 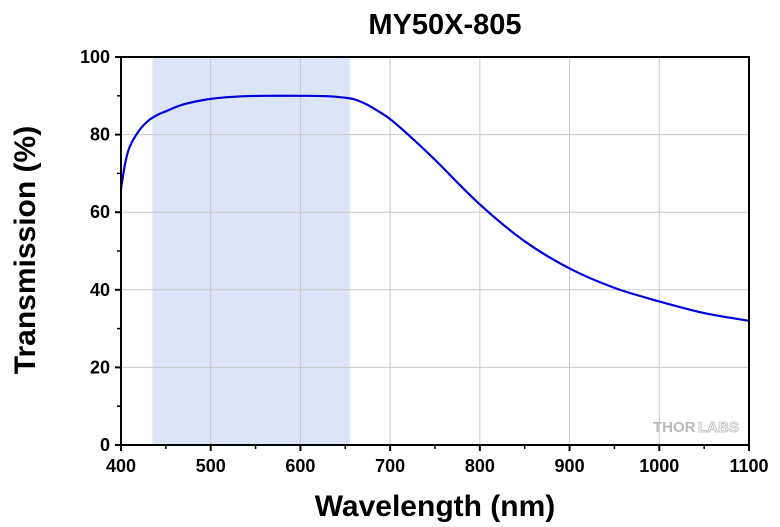 What do you see at coordinates (100, 367) in the screenshot?
I see `y-tick-label: 20` at bounding box center [100, 367].